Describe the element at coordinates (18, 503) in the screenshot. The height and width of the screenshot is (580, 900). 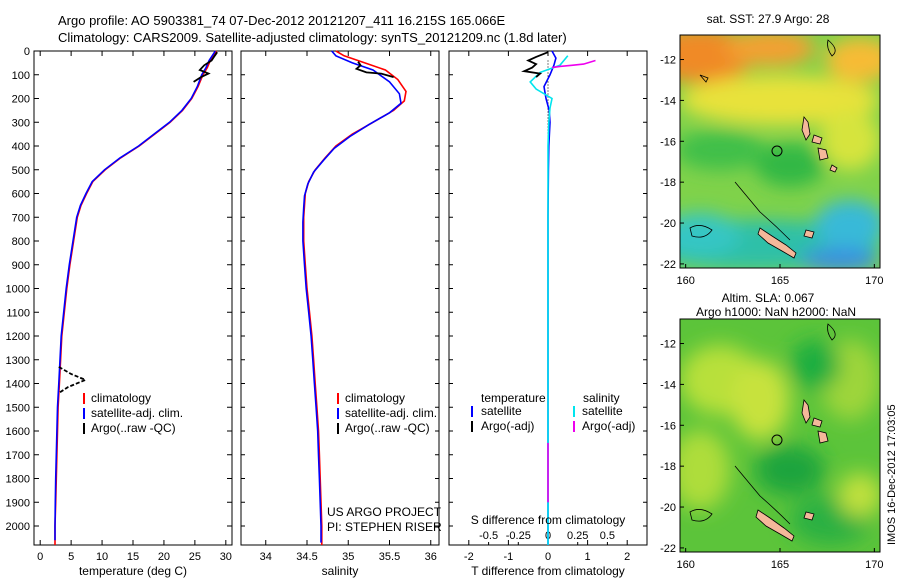
I see `depth-tick-label: 1900` at that location.